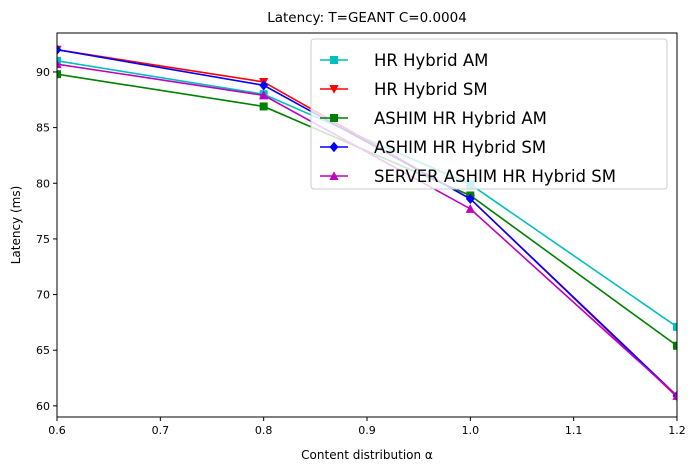  I want to click on legend-label: HR Hybrid SM, so click(431, 89).